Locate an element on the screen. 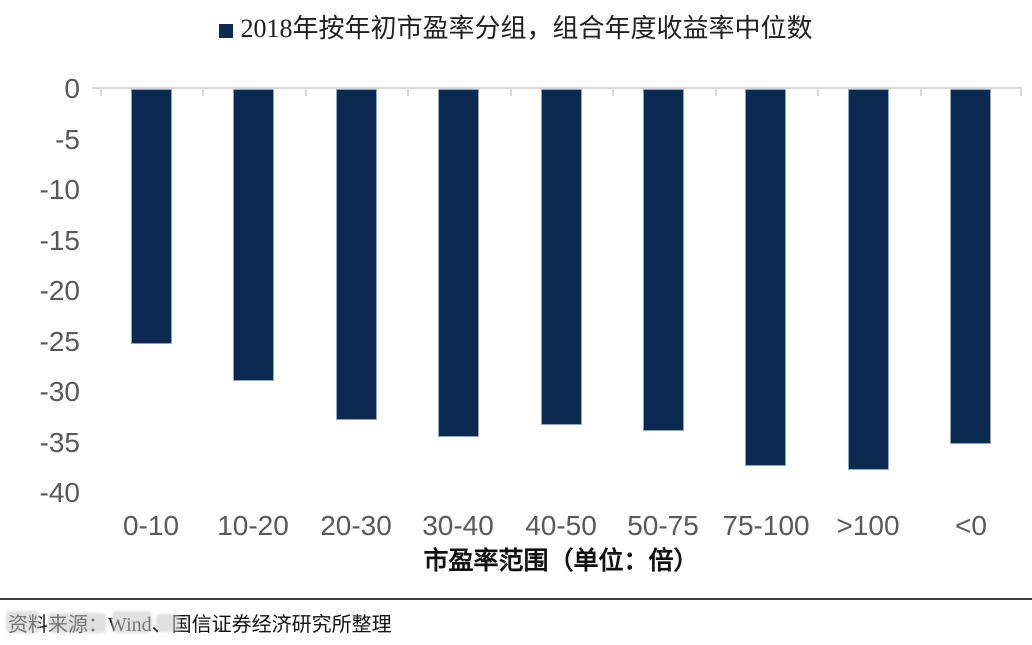 This screenshot has height=645, width=1032. x-tick-label: 50-75 is located at coordinates (663, 525).